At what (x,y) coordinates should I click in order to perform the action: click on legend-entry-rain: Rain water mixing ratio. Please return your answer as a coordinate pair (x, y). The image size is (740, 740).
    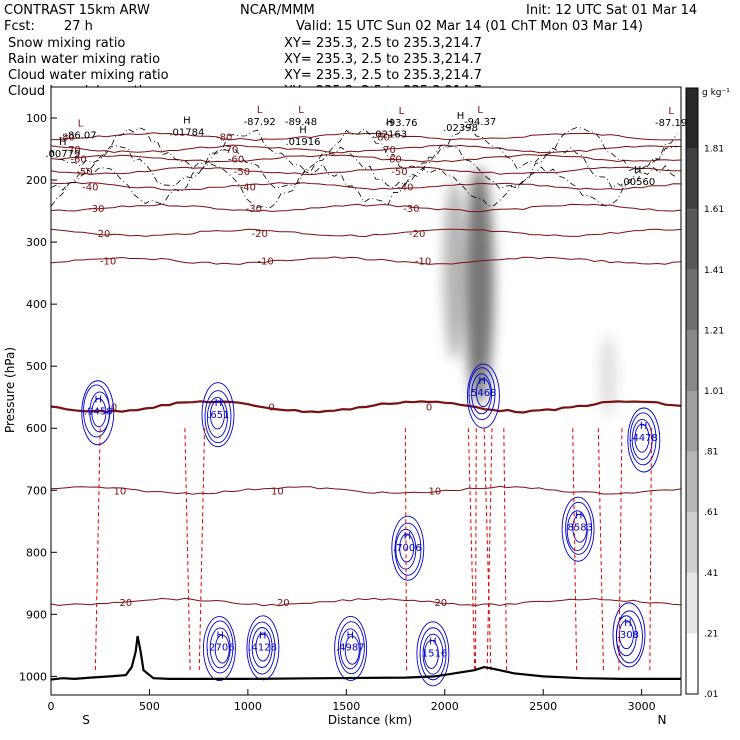
    Looking at the image, I should click on (84, 59).